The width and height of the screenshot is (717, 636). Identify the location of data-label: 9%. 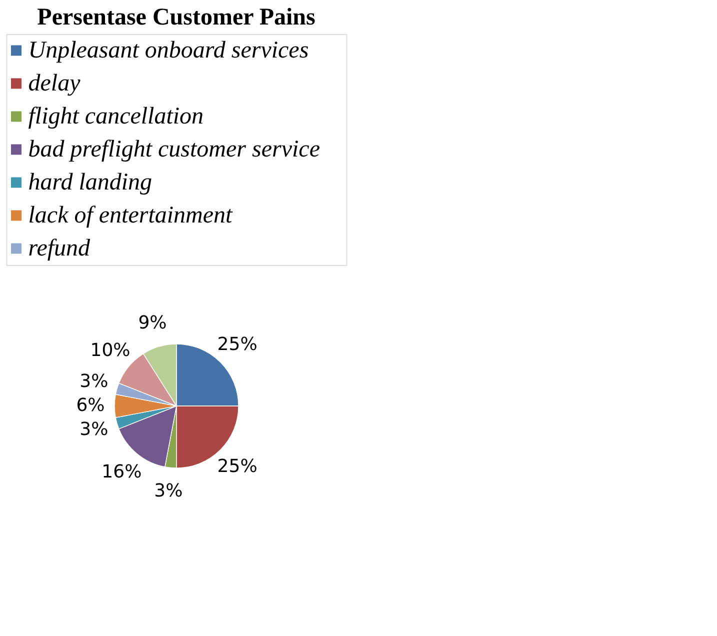
(152, 323).